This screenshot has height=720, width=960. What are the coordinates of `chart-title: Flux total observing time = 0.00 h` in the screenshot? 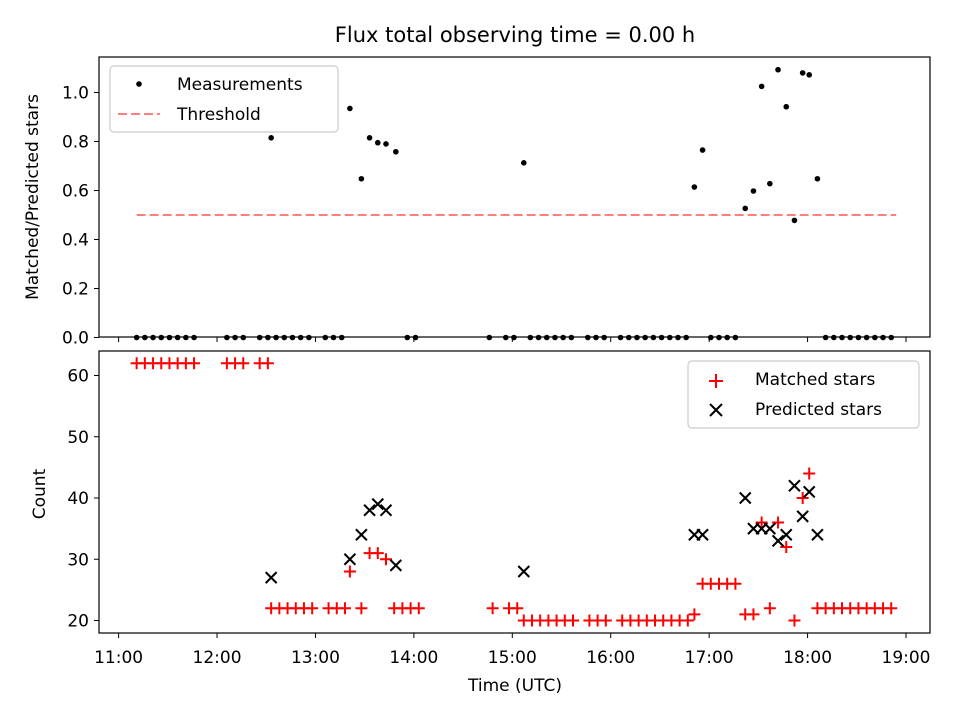 It's located at (515, 35).